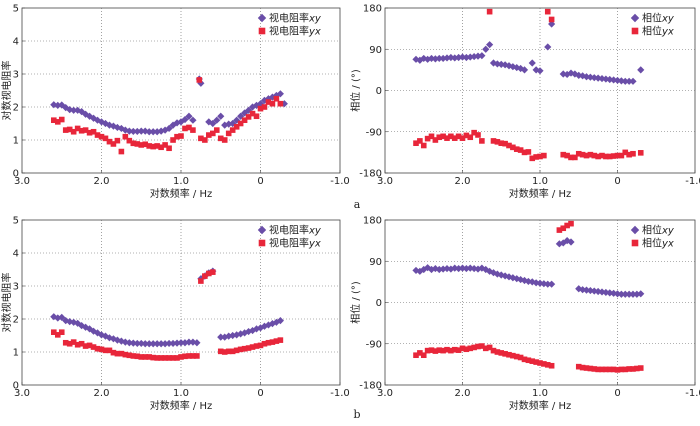  What do you see at coordinates (385, 181) in the screenshot?
I see `x-tick-label: 3.0` at bounding box center [385, 181].